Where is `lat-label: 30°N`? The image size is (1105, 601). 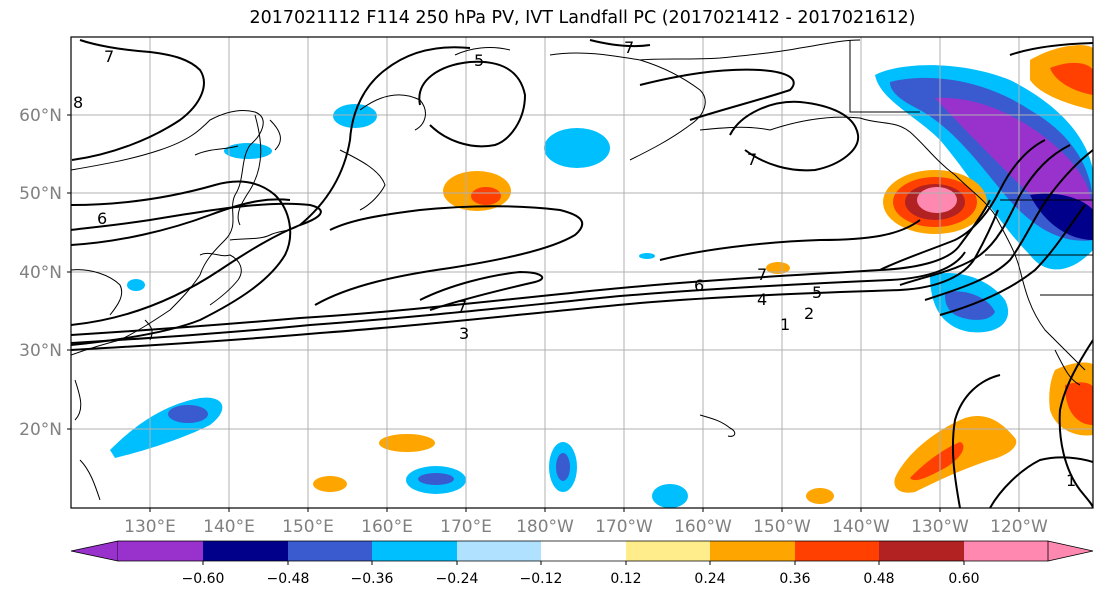
lat-label: 30°N is located at coordinates (40, 351).